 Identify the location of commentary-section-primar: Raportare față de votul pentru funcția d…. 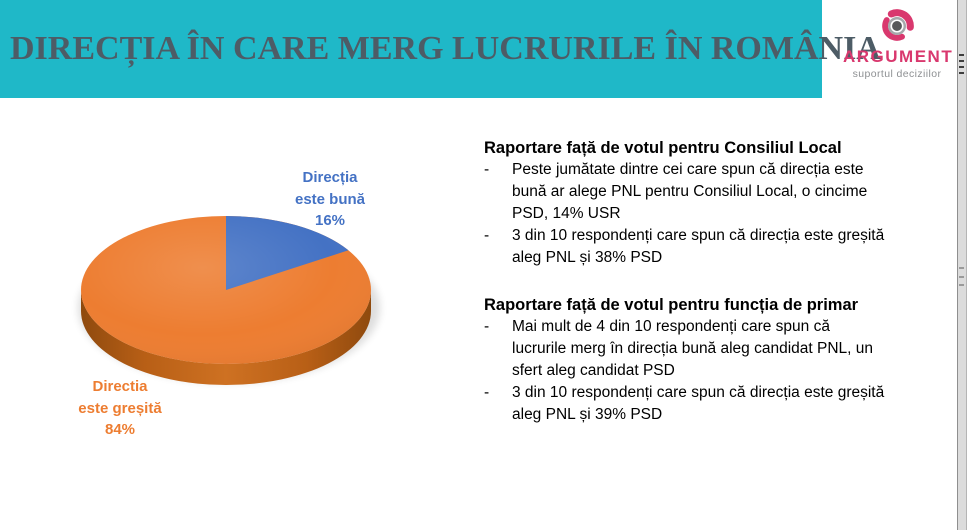
(710, 360).